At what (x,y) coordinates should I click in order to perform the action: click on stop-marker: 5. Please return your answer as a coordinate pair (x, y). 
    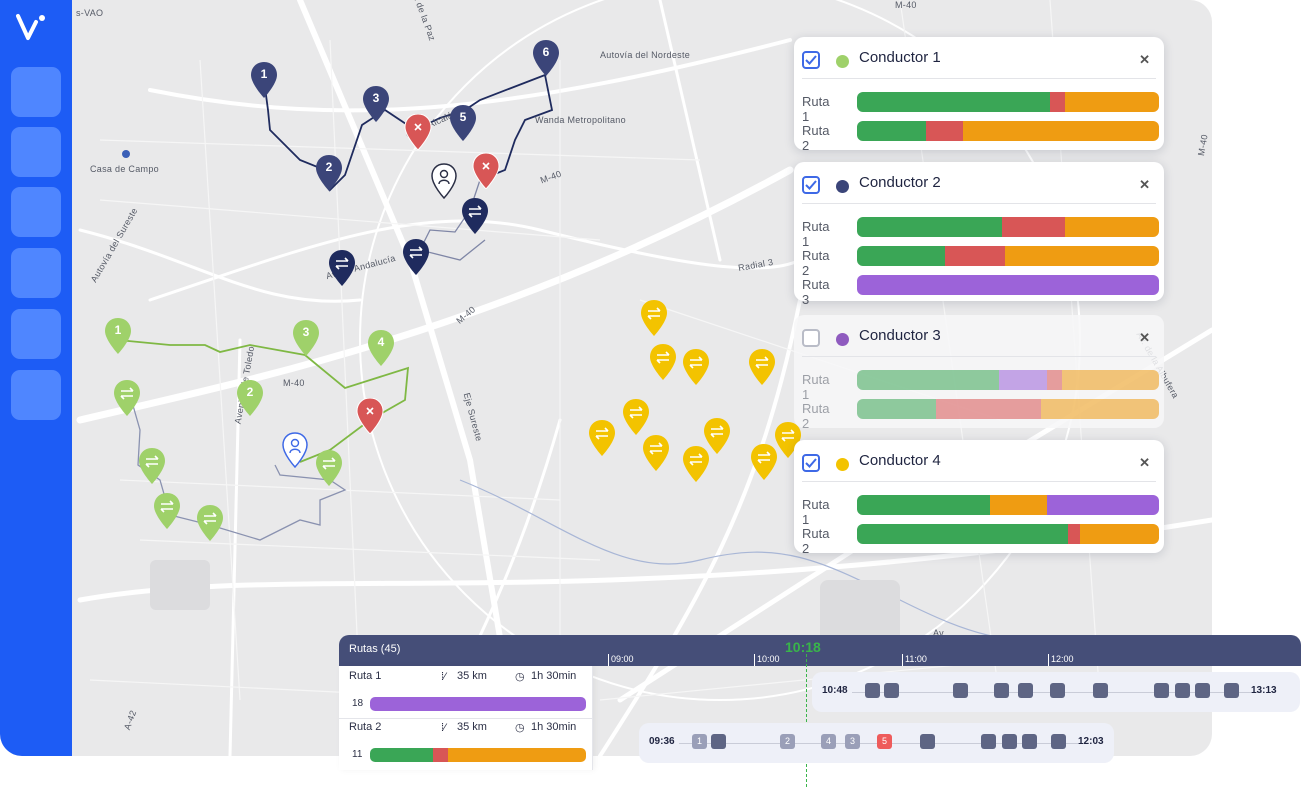
    Looking at the image, I should click on (463, 123).